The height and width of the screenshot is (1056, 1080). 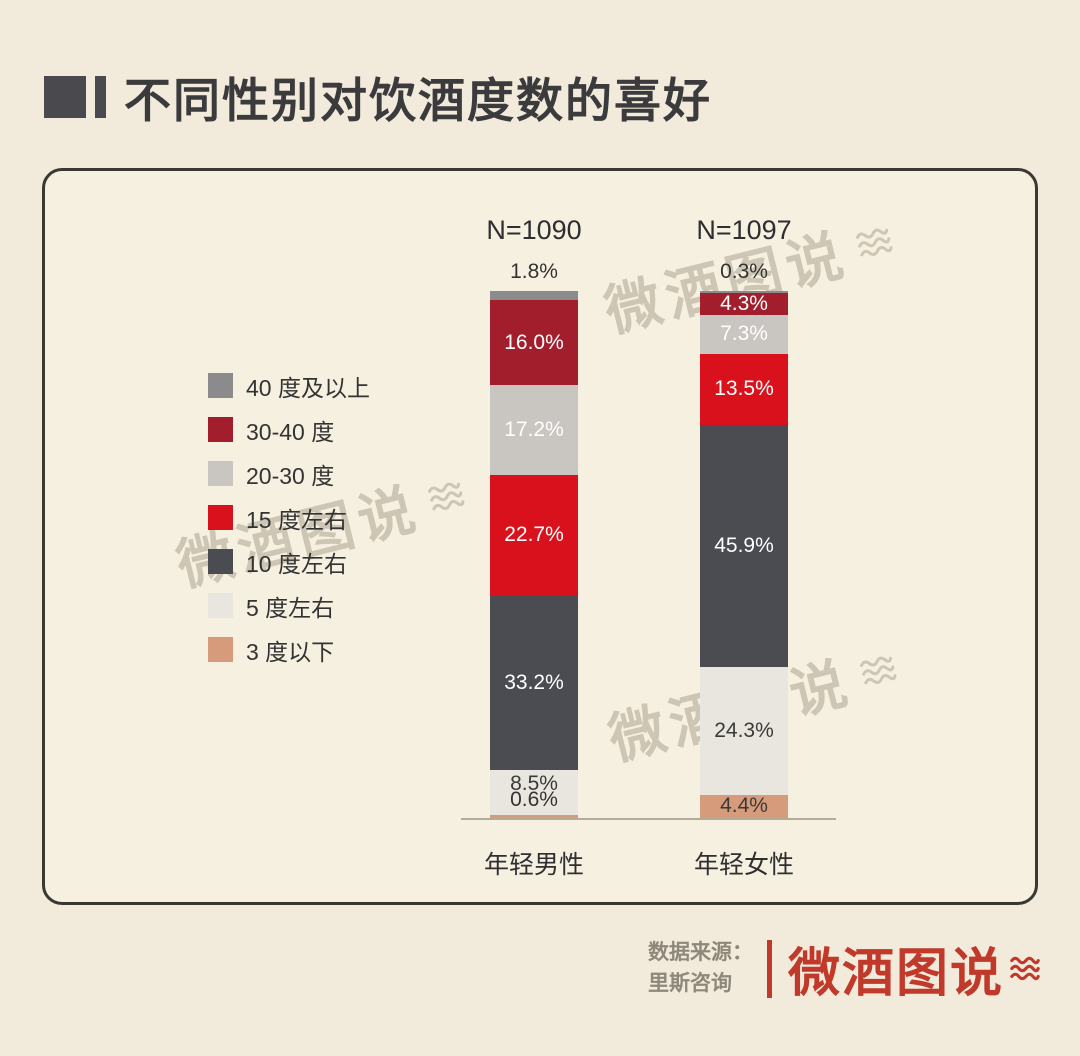 I want to click on bar-value-label: 17.2%, so click(x=534, y=430).